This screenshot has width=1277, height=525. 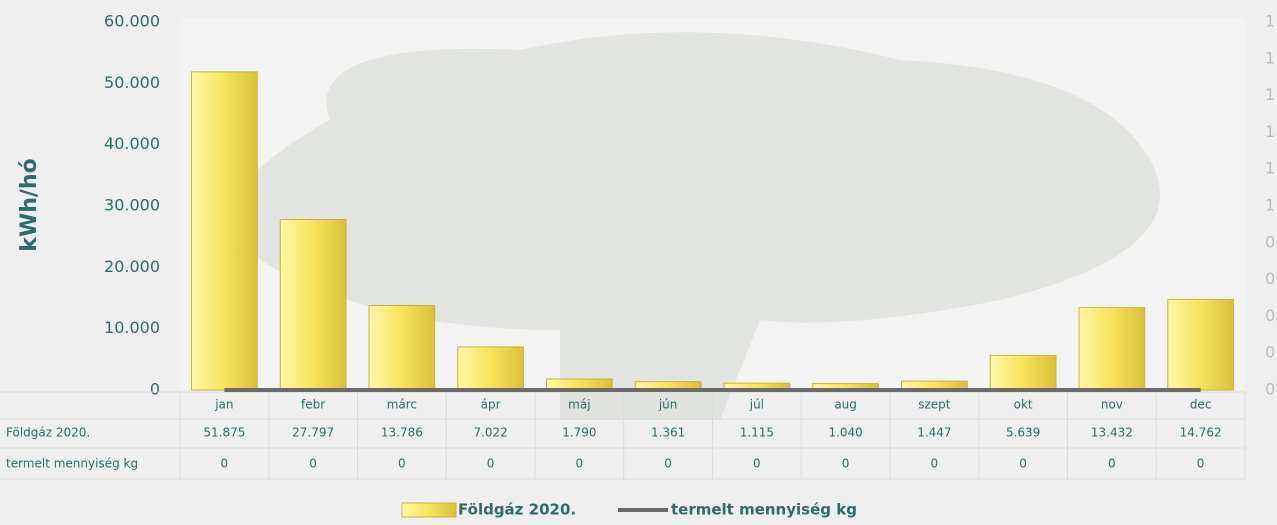 What do you see at coordinates (1023, 433) in the screenshot?
I see `table-cell: 5.639` at bounding box center [1023, 433].